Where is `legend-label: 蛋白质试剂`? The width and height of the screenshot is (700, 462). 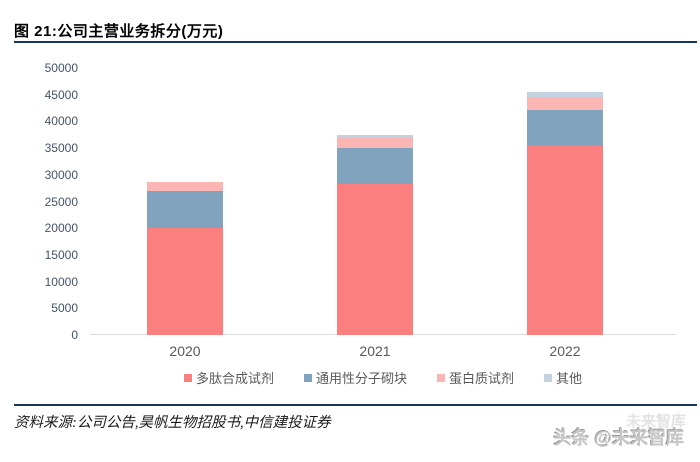
legend-label: 蛋白质试剂 is located at coordinates (482, 378).